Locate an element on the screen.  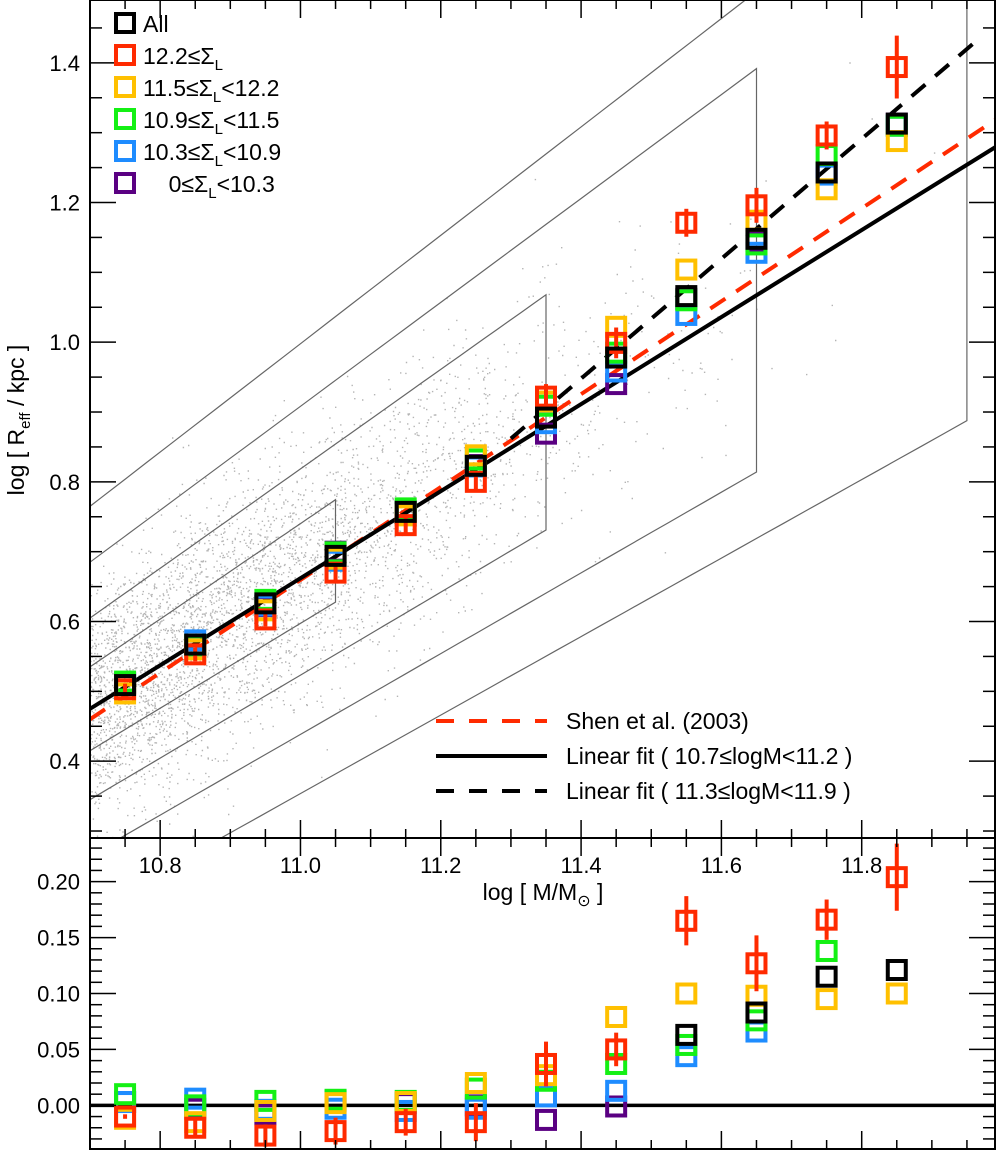
legend-label-5: 0≤ΣL<10.3 is located at coordinates (209, 186).